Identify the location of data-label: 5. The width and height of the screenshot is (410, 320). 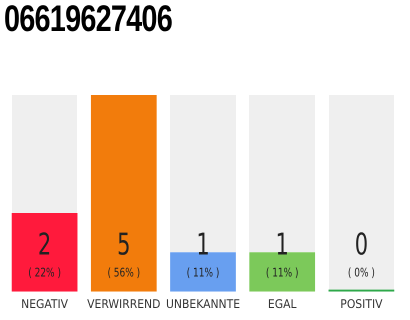
(123, 245).